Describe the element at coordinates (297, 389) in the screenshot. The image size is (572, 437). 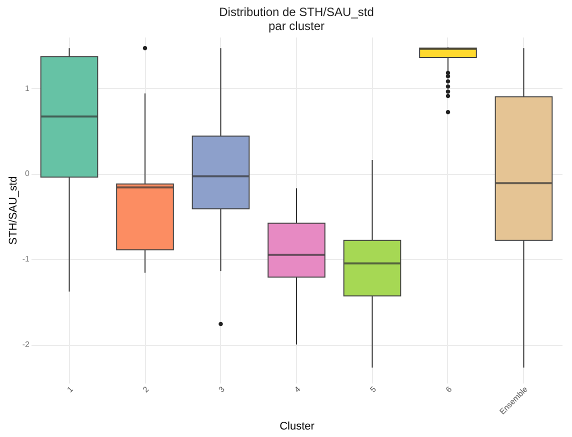
I see `x-tick-label: 4` at that location.